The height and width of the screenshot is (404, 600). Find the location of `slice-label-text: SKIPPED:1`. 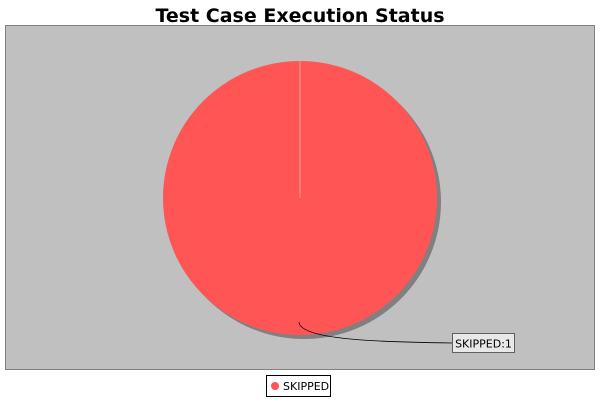

slice-label-text: SKIPPED:1 is located at coordinates (483, 344).